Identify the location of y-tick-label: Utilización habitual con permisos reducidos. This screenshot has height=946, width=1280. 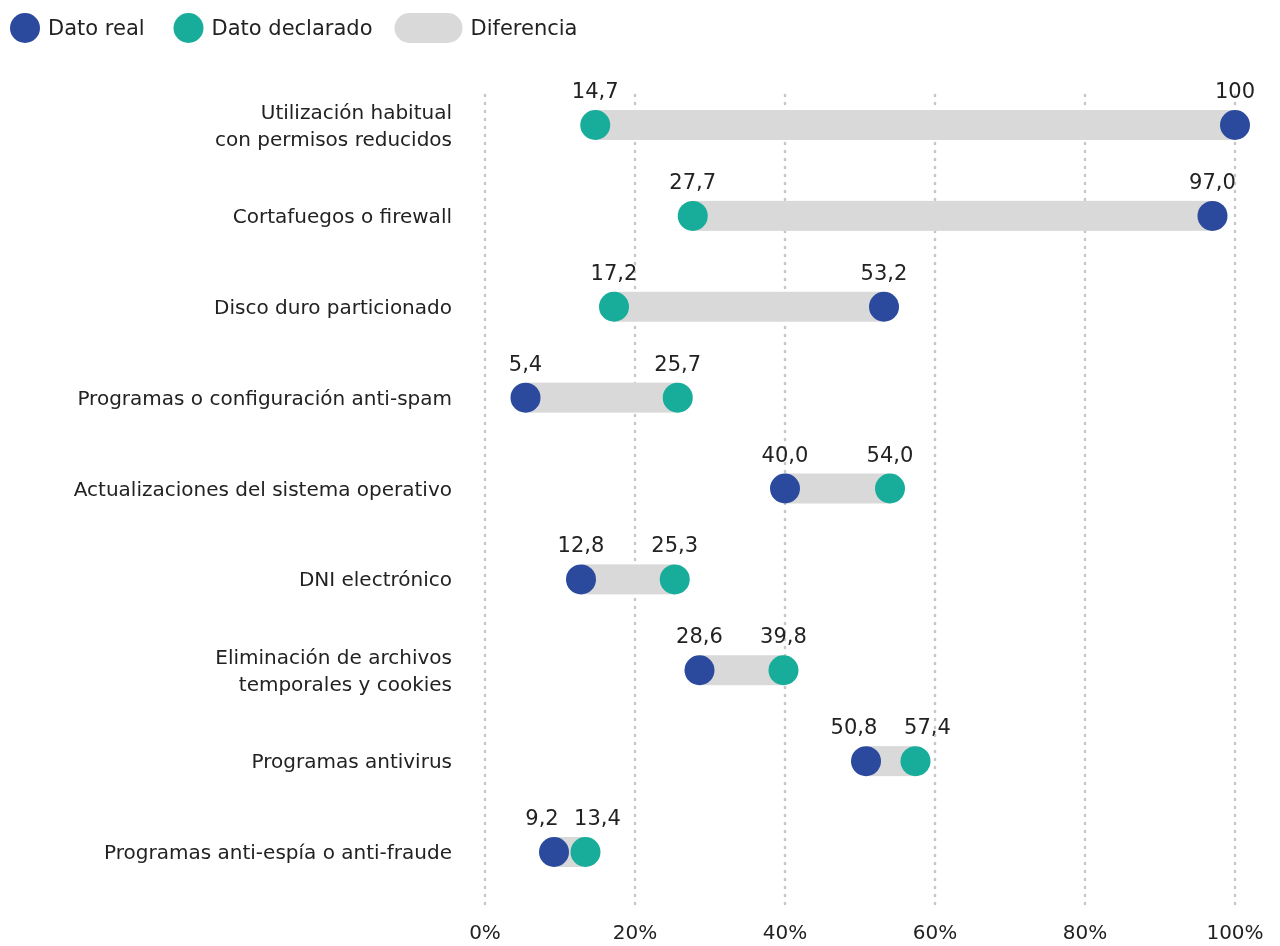
(333, 125).